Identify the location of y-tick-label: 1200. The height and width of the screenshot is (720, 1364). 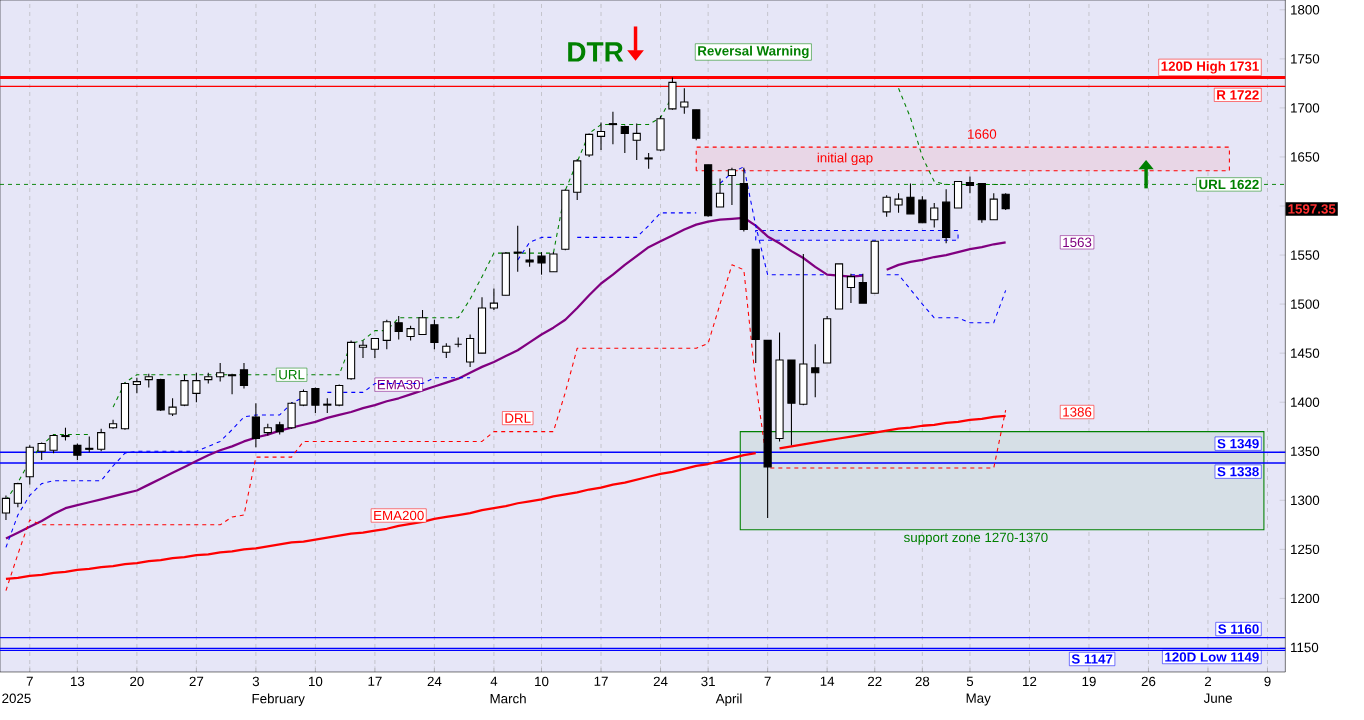
(1305, 598).